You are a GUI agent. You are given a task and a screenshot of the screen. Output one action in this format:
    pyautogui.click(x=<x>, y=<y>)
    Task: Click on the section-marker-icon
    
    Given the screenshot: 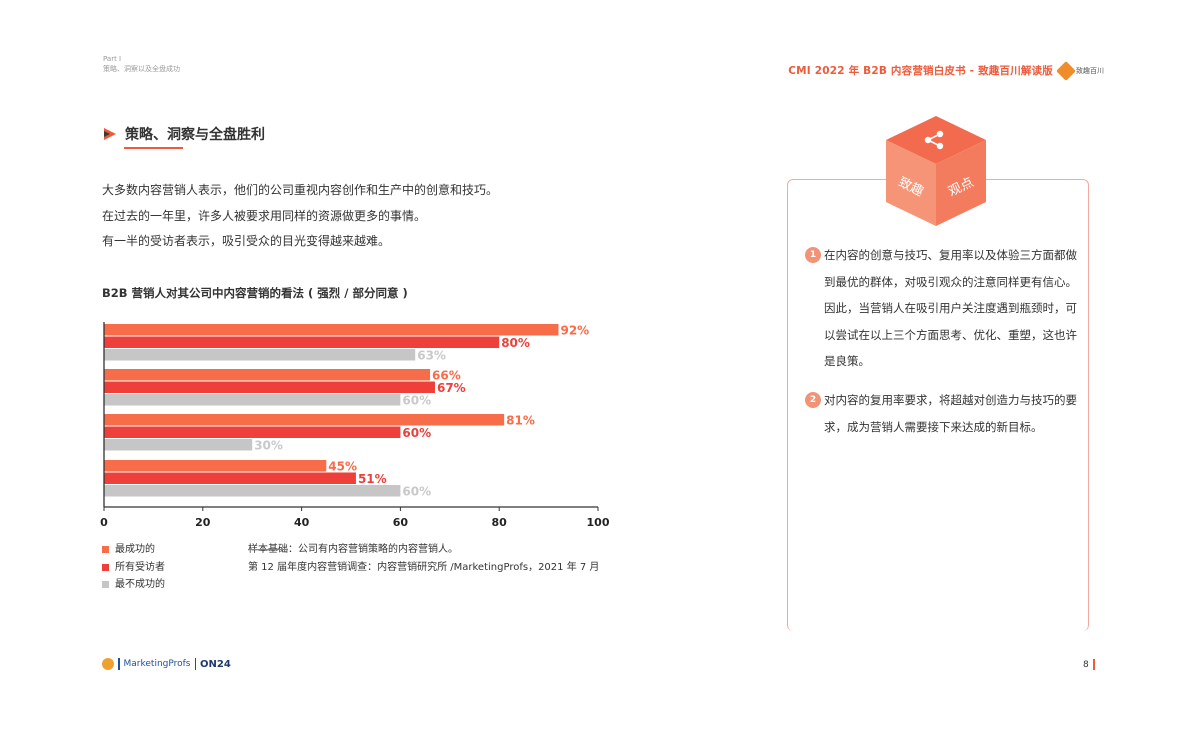 What is the action you would take?
    pyautogui.click(x=110, y=134)
    